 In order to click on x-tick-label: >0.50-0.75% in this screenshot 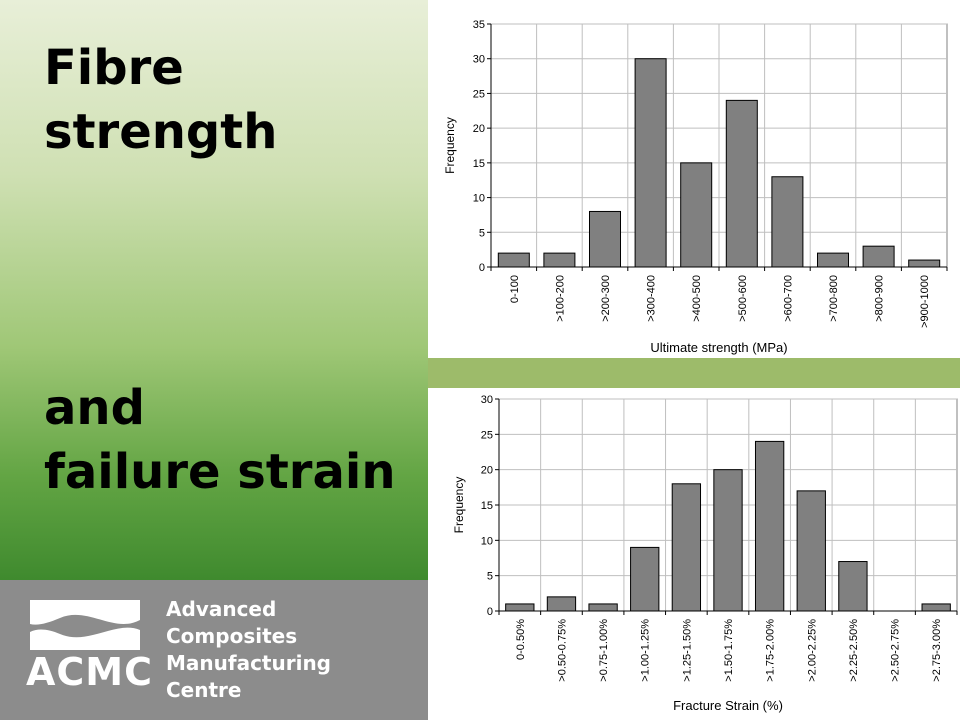, I will do `click(562, 650)`.